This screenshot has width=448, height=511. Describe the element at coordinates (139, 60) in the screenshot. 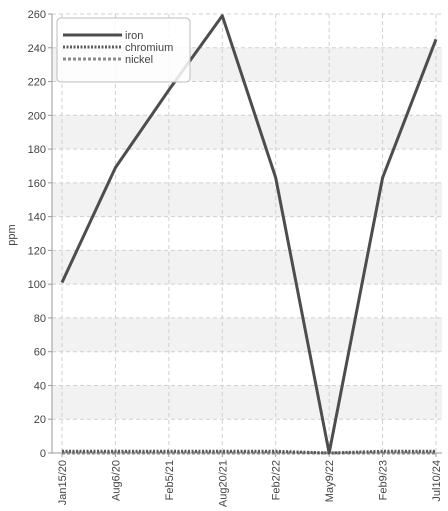

I see `legend-label-nickel: nickel` at that location.